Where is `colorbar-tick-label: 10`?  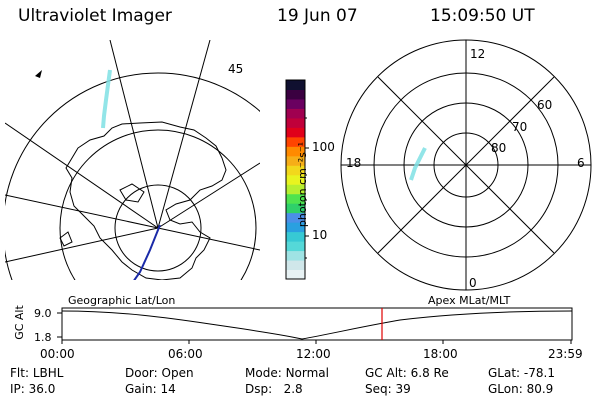 colorbar-tick-label: 10 is located at coordinates (320, 235).